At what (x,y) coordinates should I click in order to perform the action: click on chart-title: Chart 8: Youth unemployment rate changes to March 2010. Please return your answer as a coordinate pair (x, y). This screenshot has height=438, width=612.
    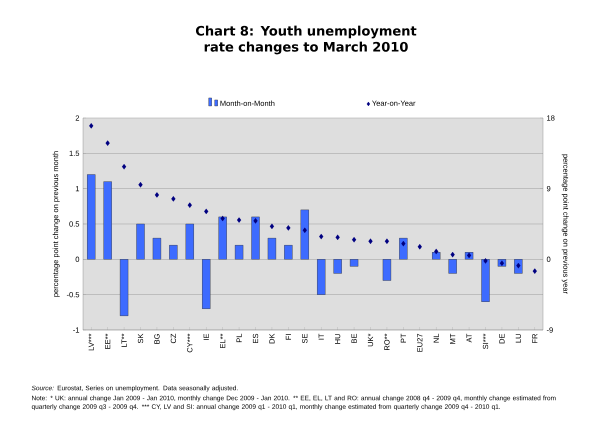
    Looking at the image, I should click on (306, 40).